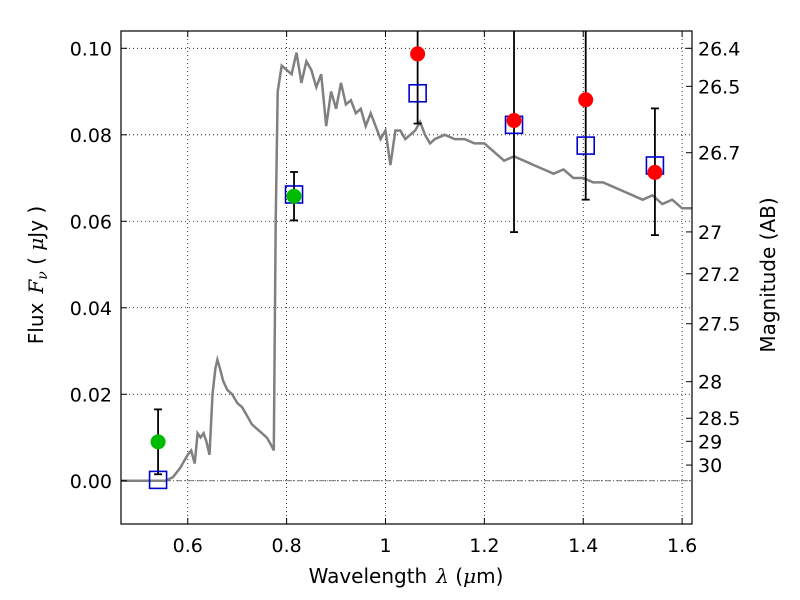 This screenshot has width=800, height=600. Describe the element at coordinates (719, 87) in the screenshot. I see `y2-tick-label-1: 26.5` at that location.